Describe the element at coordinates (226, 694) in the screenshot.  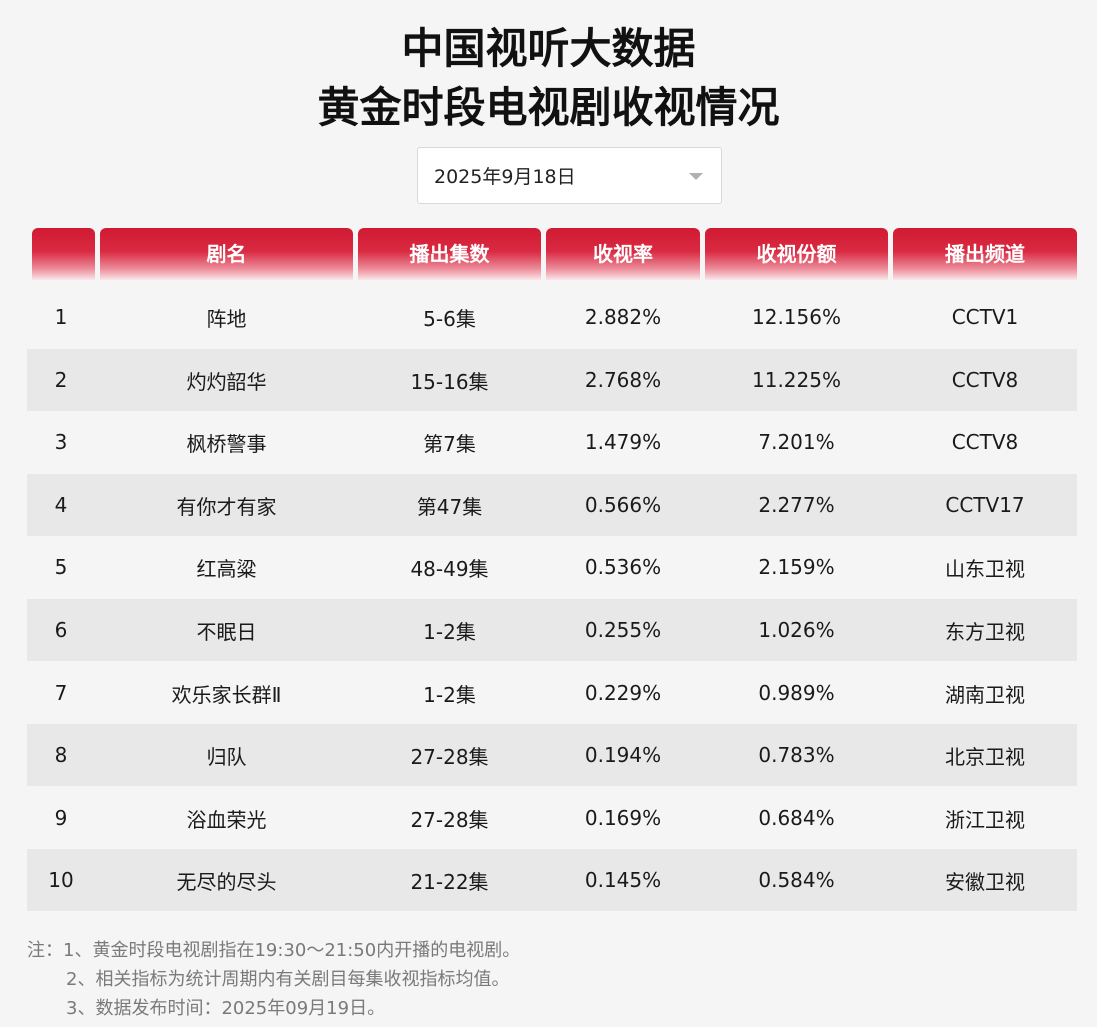
I see `cell-title: 欢乐家长群Ⅱ` at that location.